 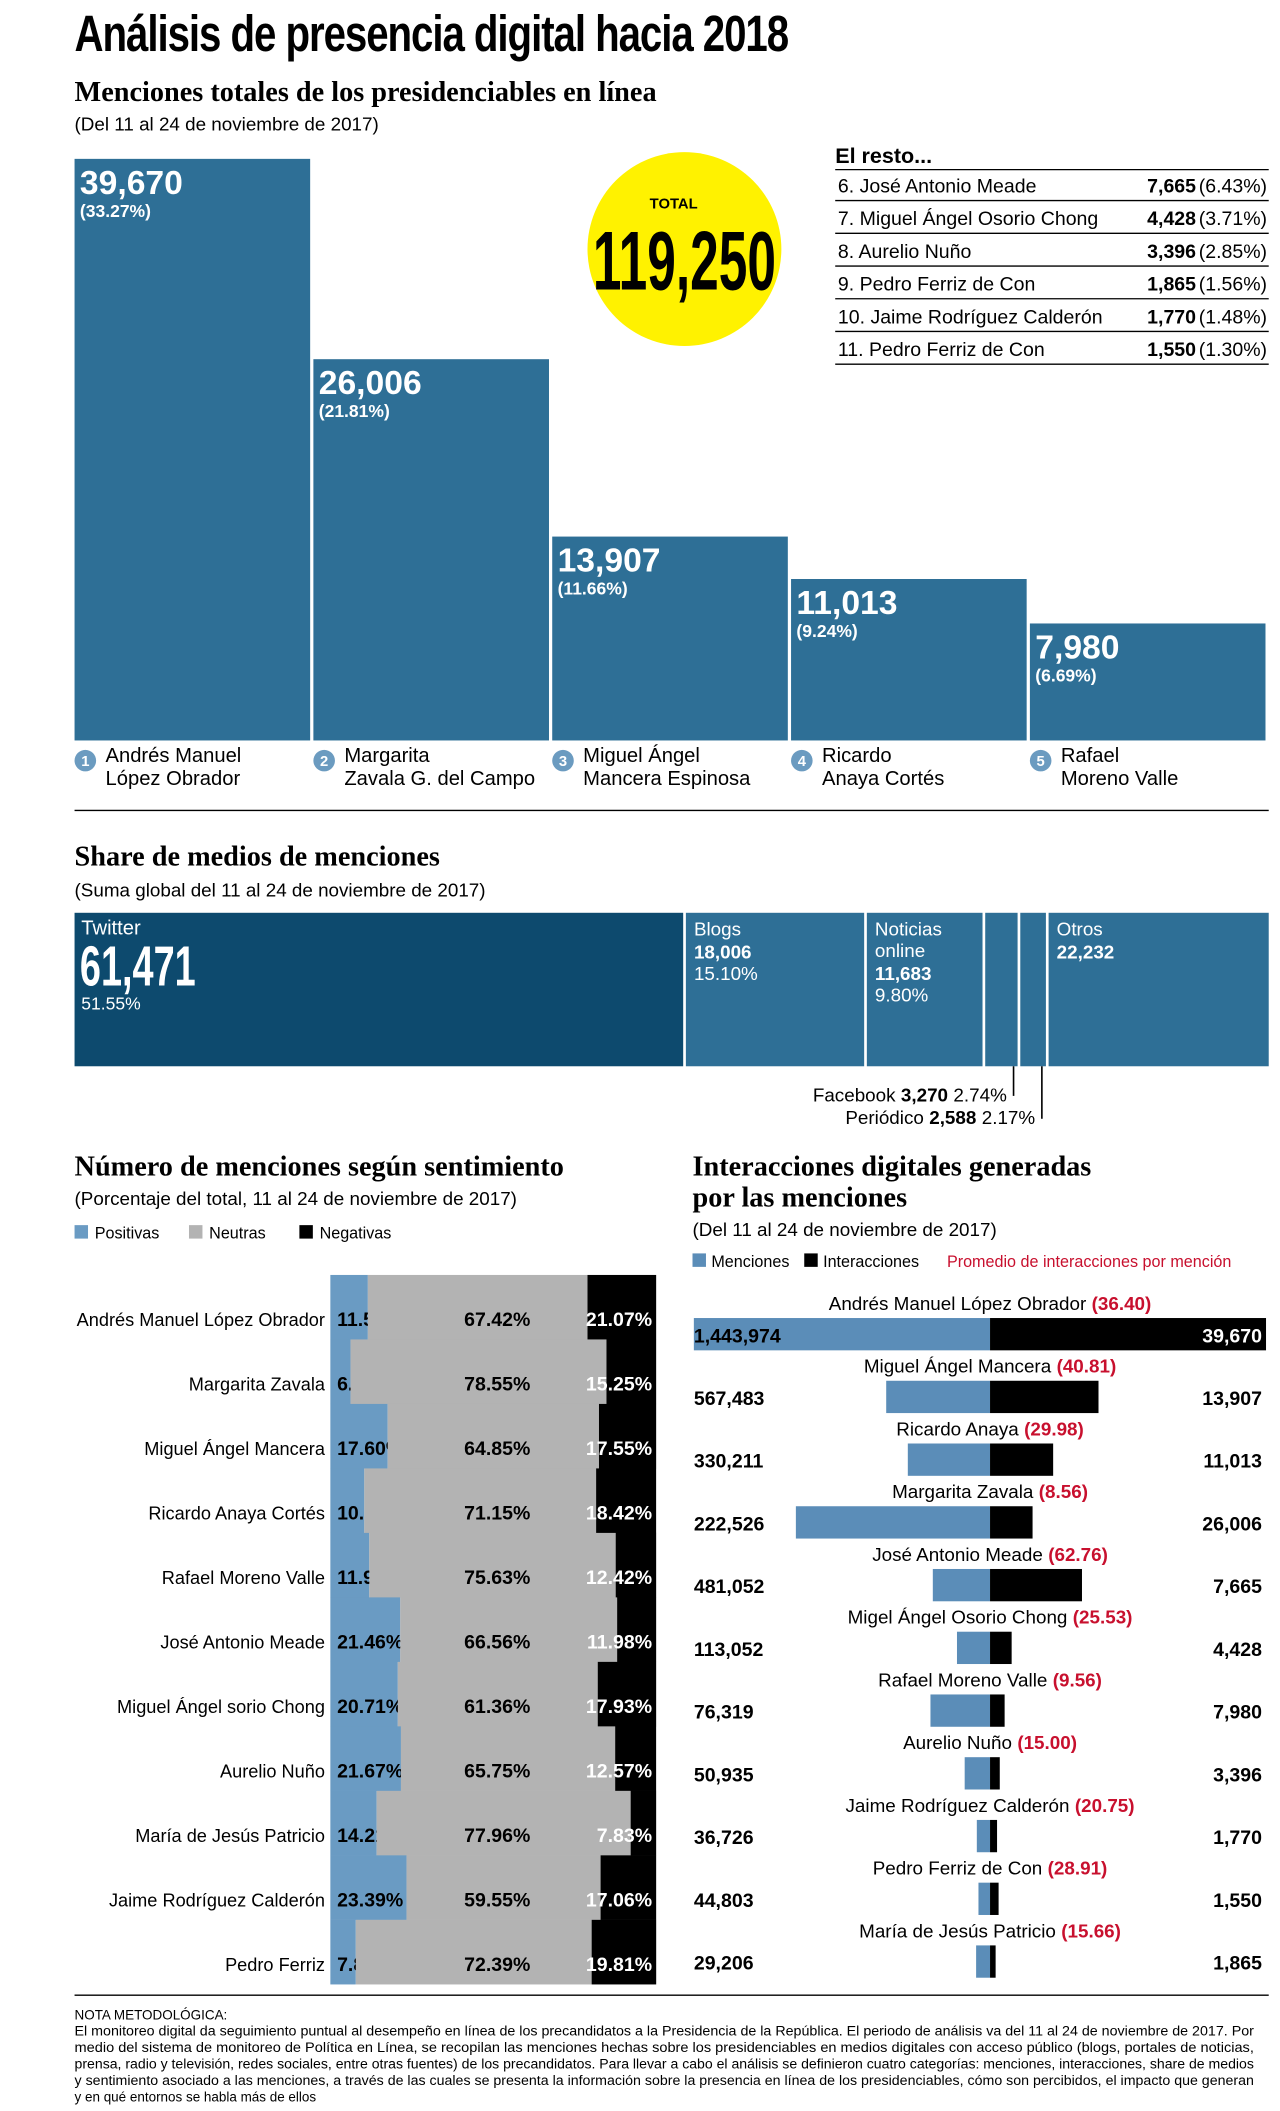 What do you see at coordinates (684, 260) in the screenshot?
I see `total-value: 119,250` at bounding box center [684, 260].